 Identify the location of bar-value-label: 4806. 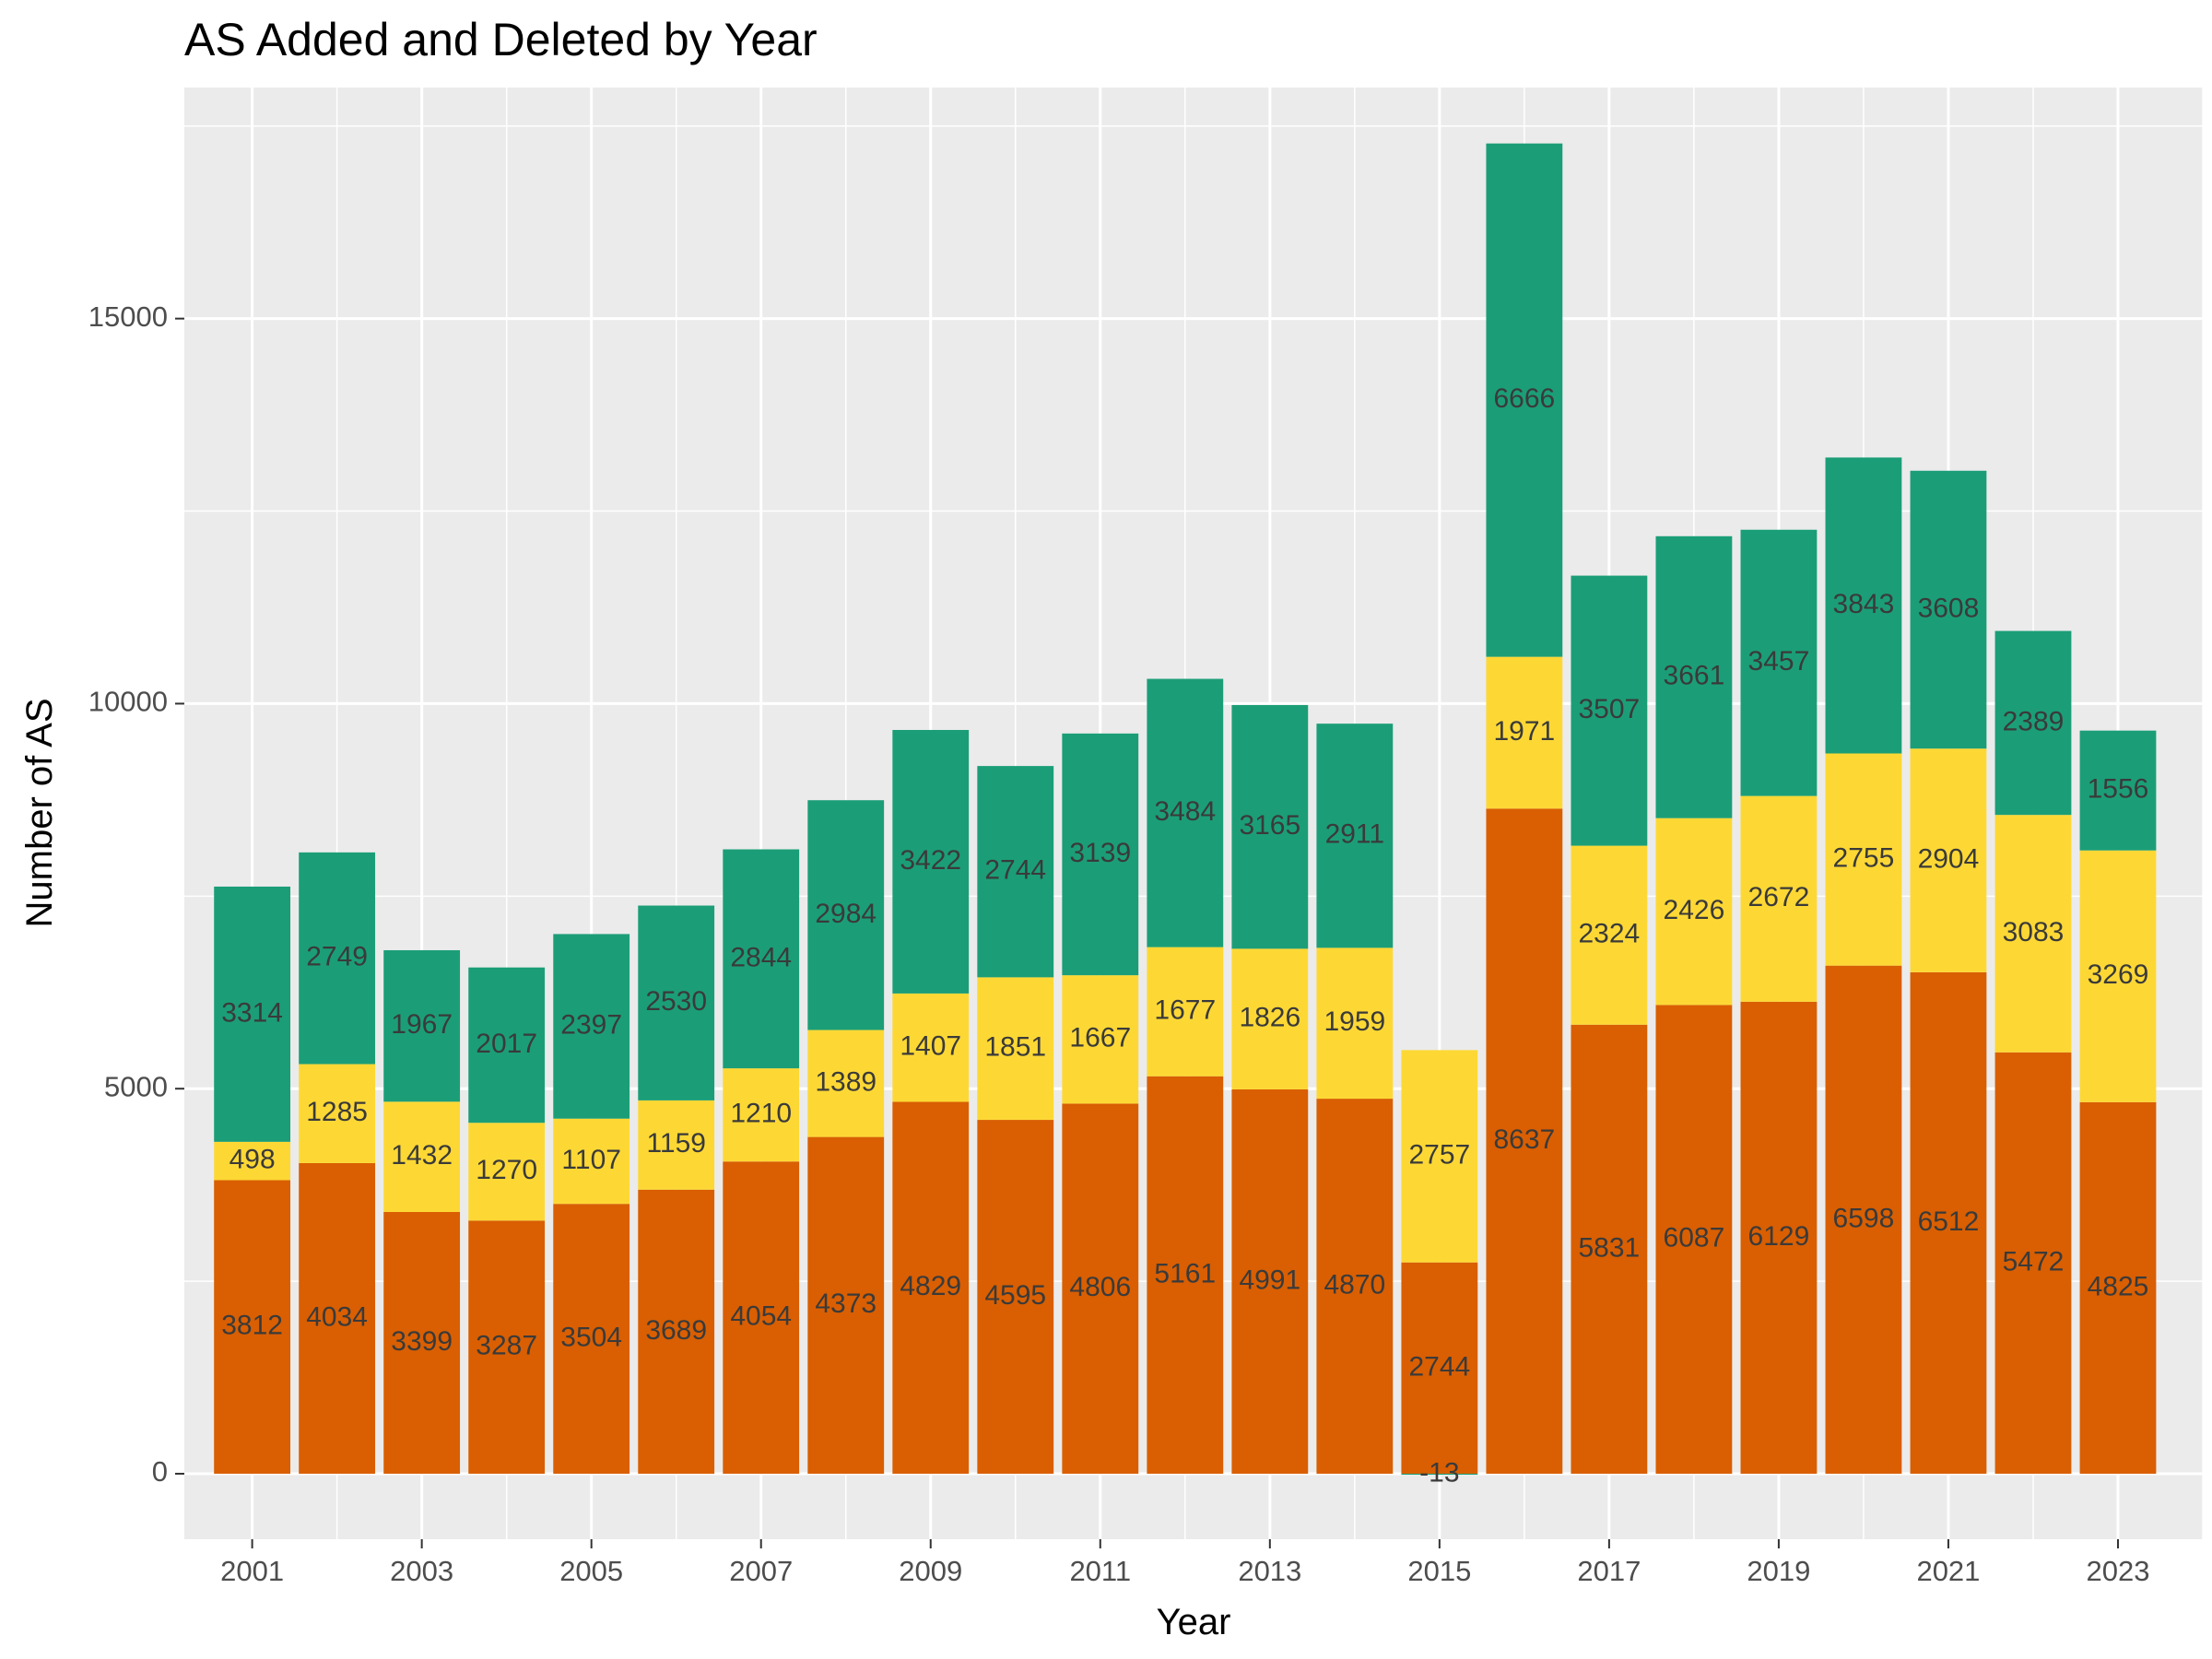
(1100, 1287).